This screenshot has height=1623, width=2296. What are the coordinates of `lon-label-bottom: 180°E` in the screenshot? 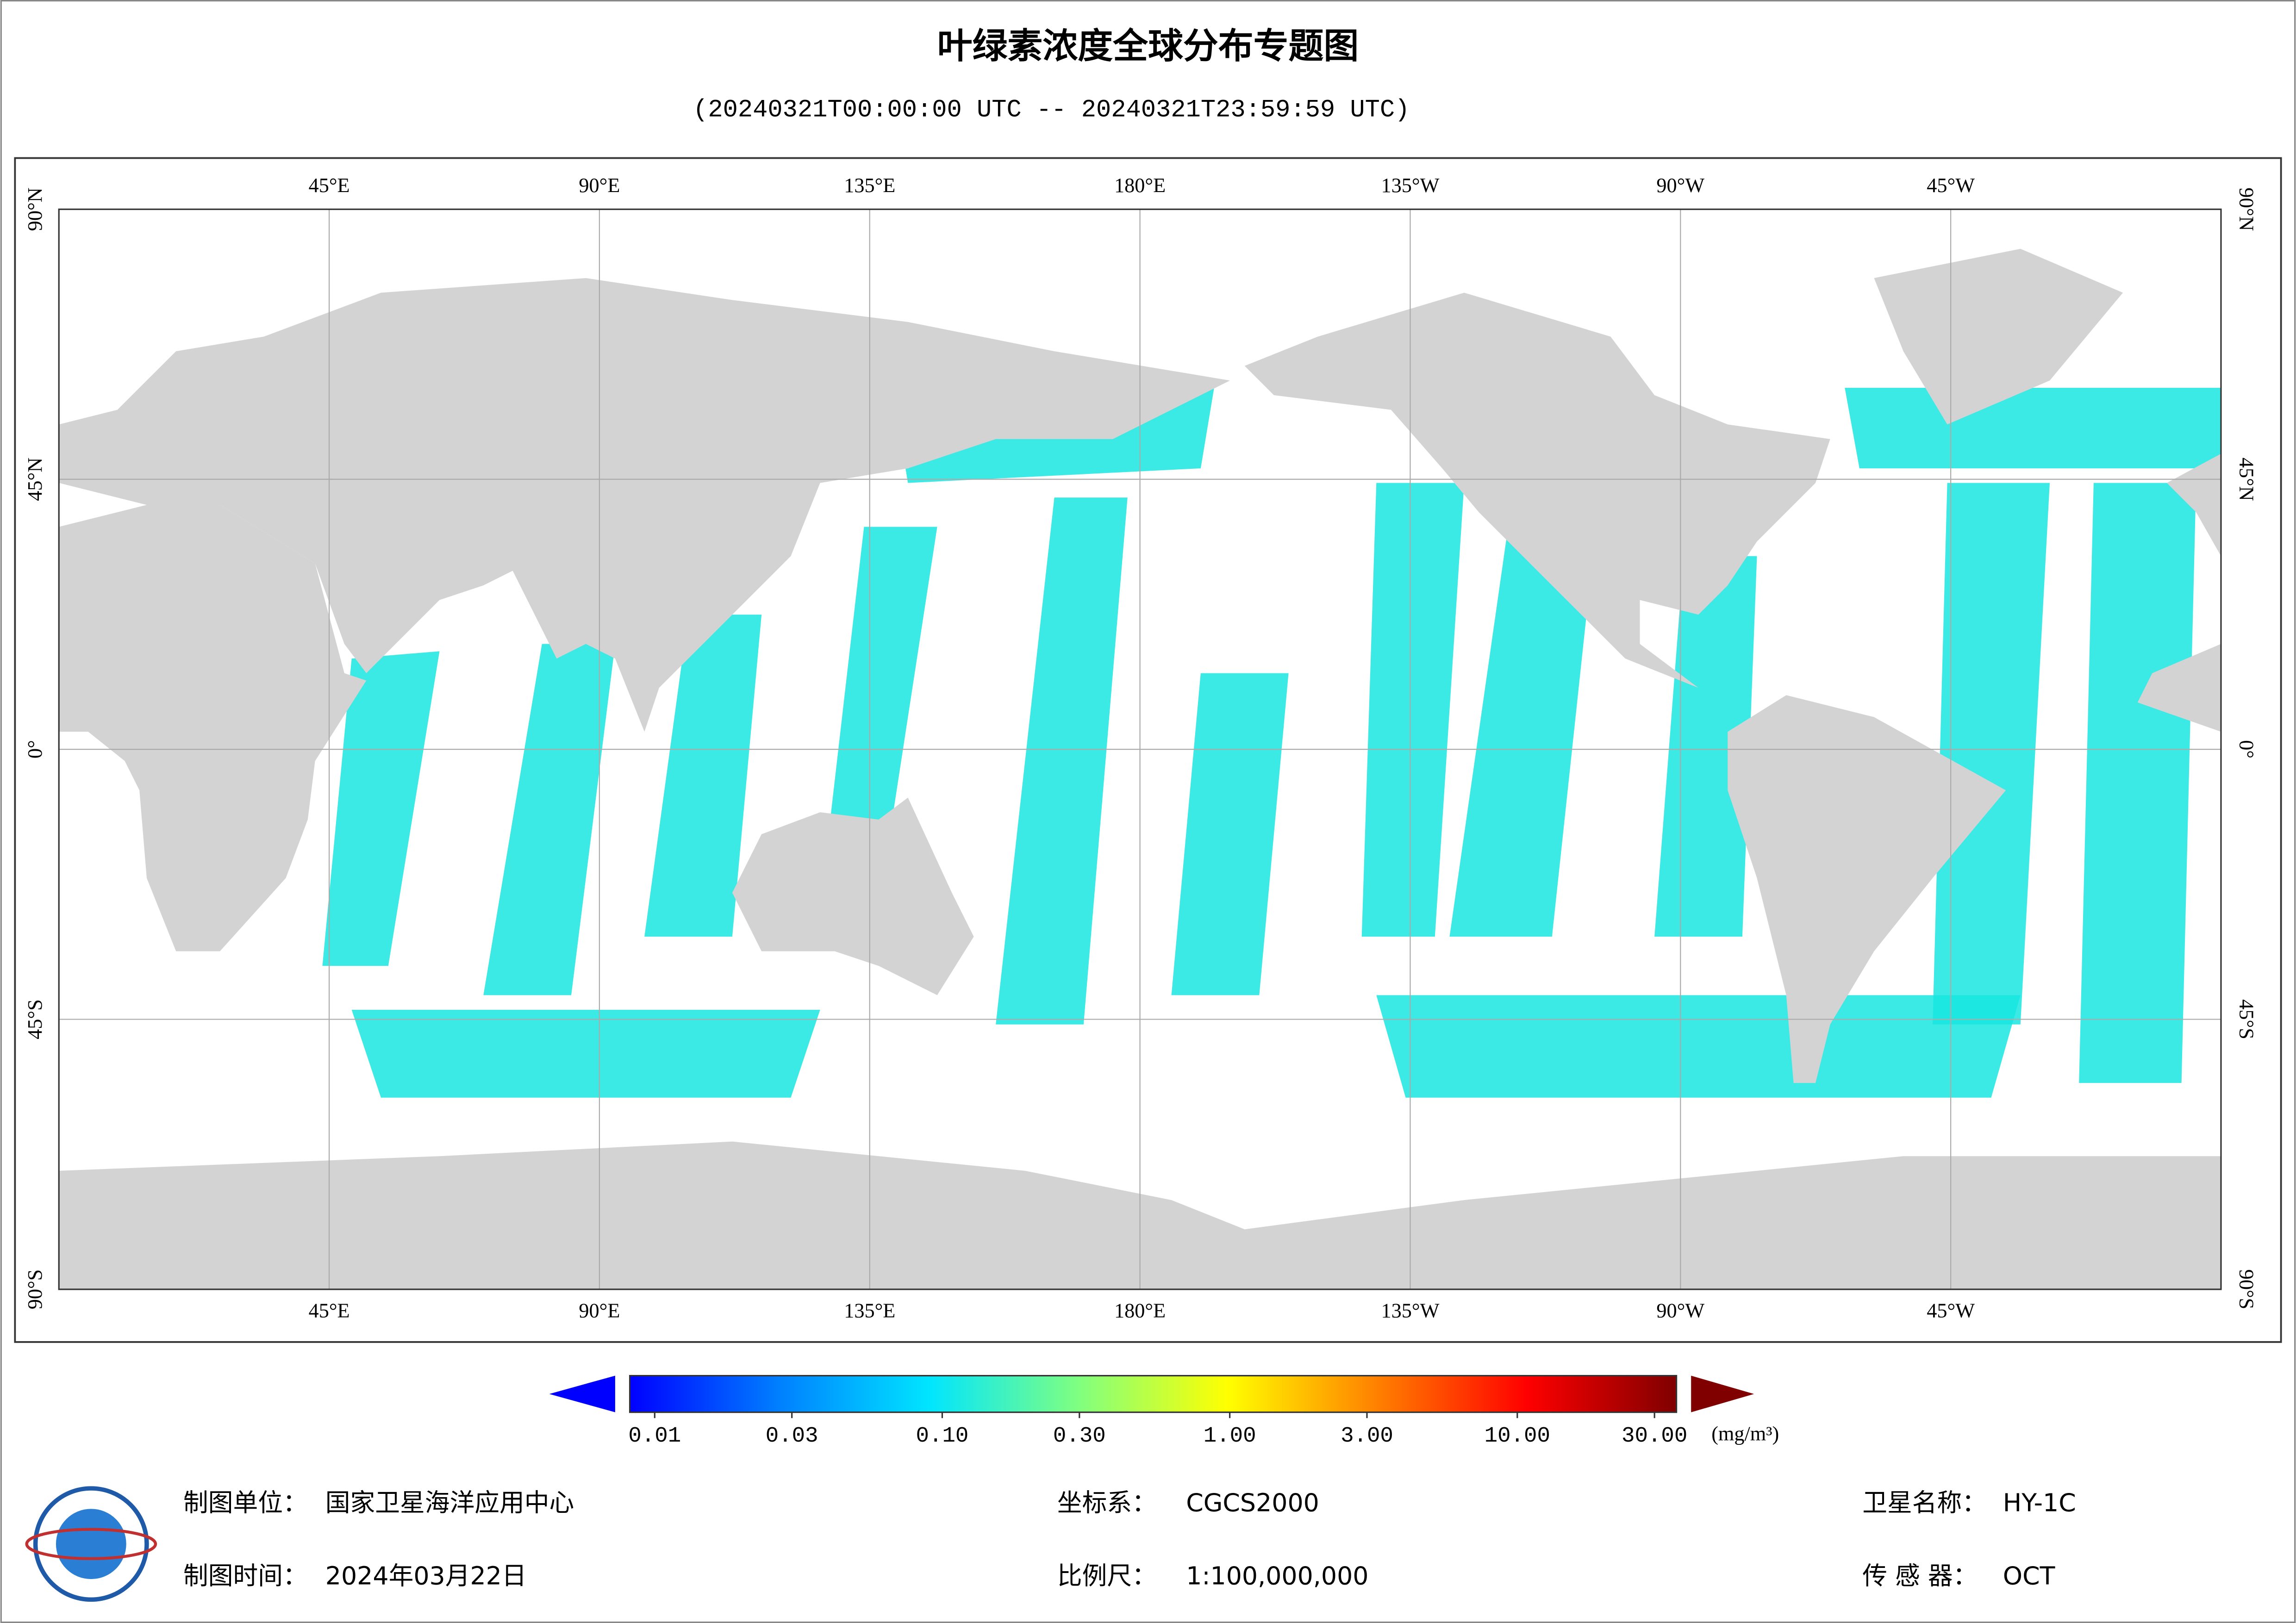 It's located at (1140, 1311).